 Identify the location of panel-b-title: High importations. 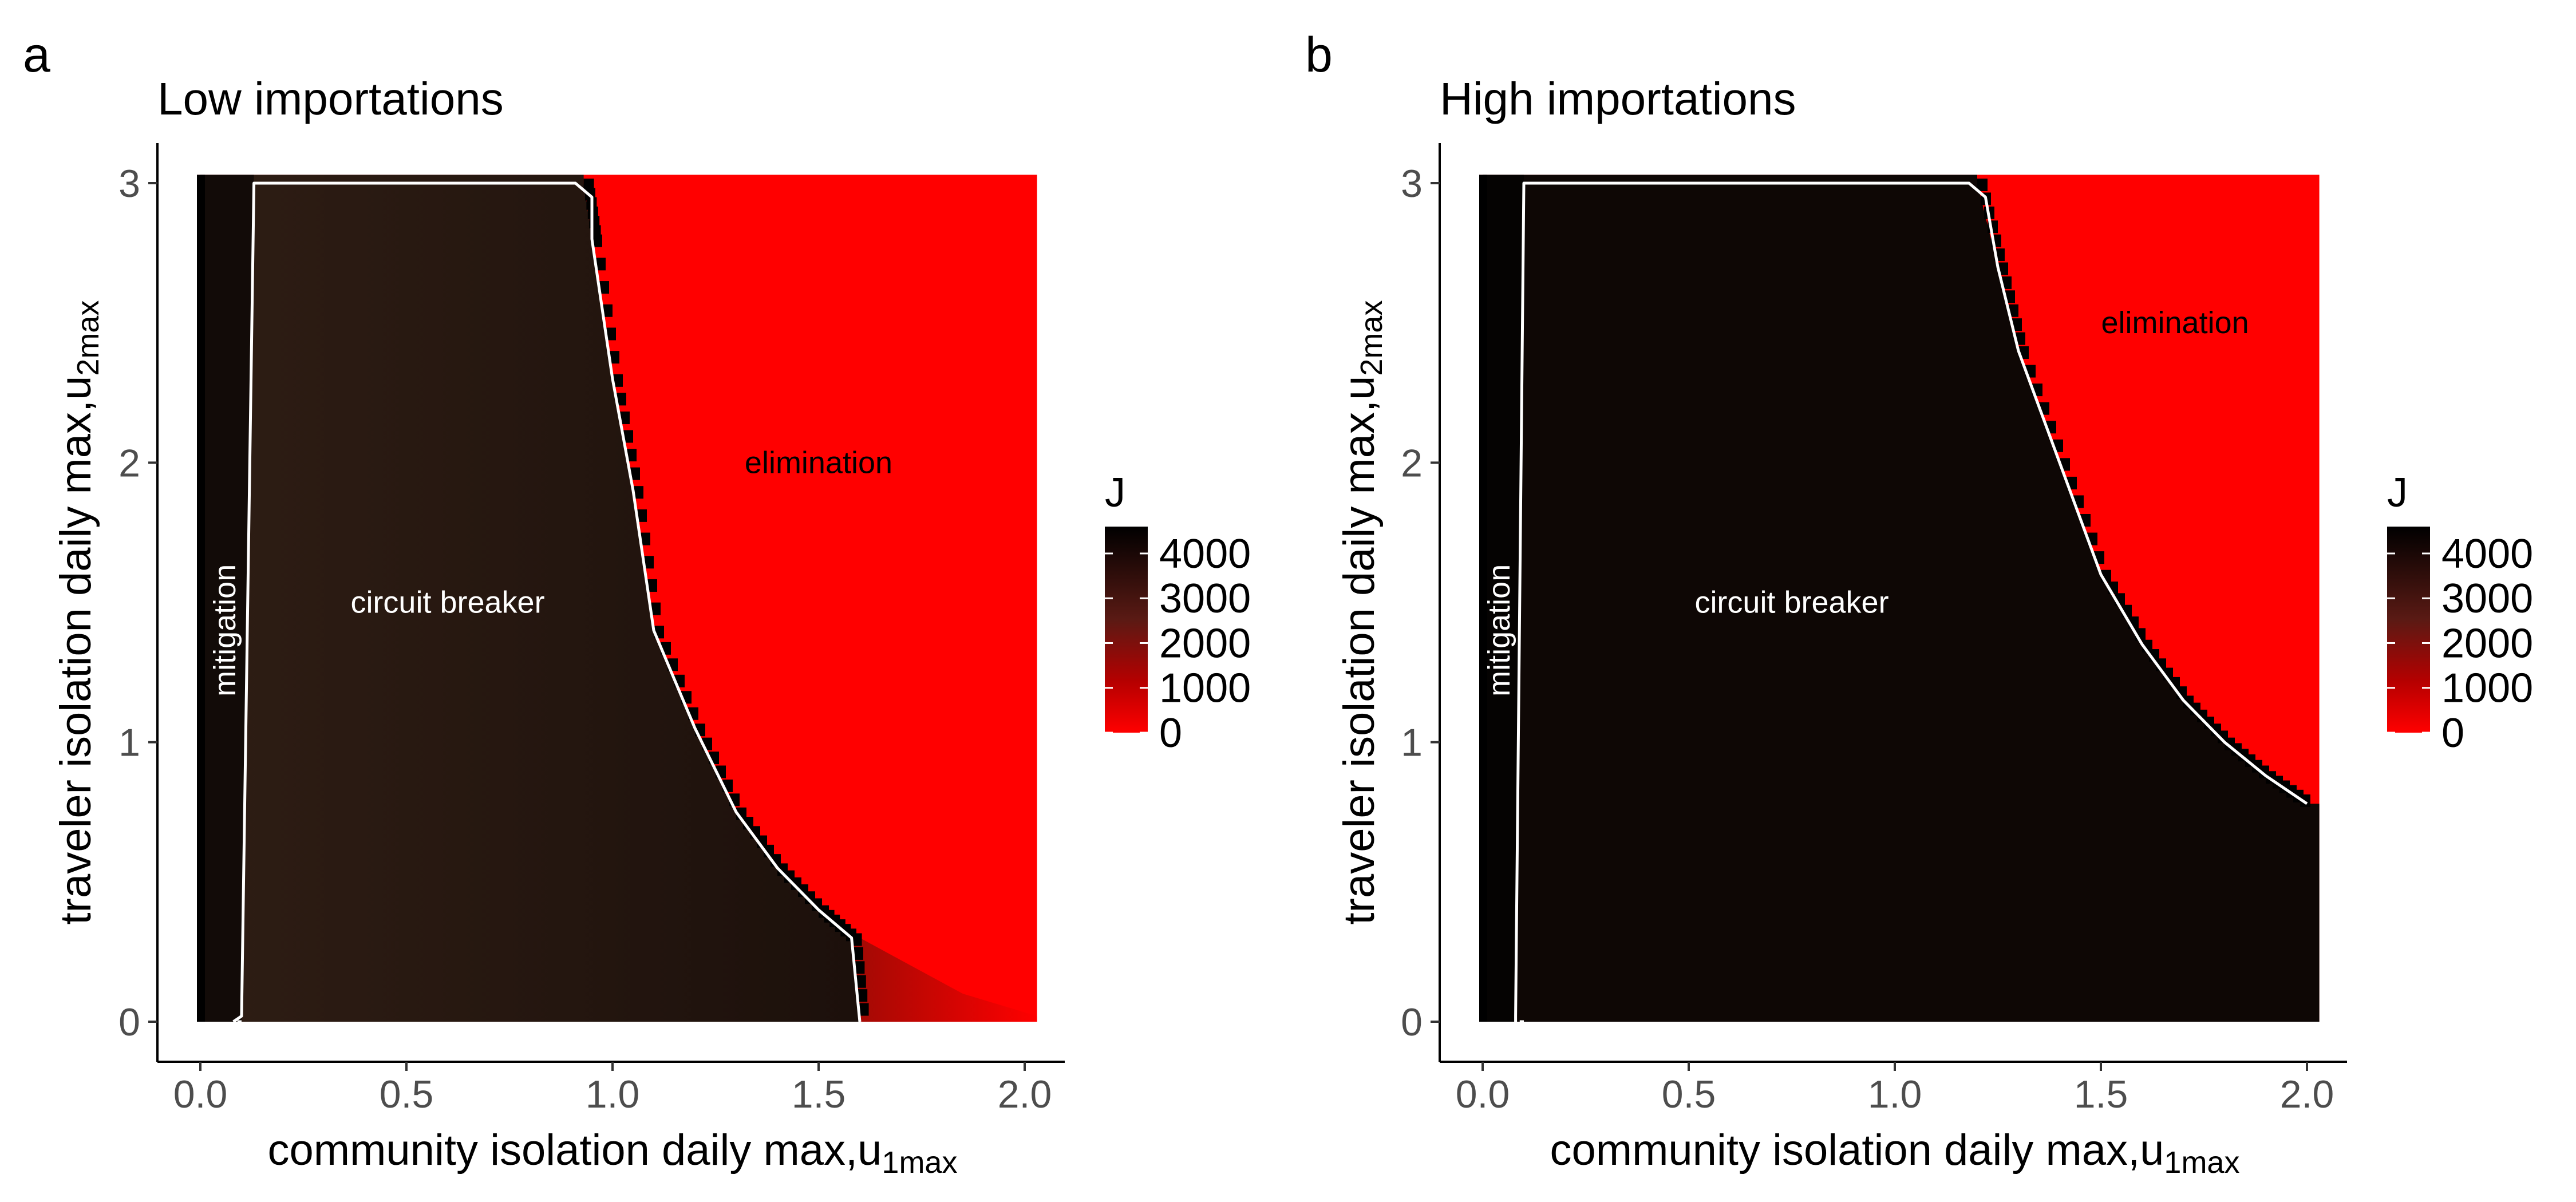
(1618, 99).